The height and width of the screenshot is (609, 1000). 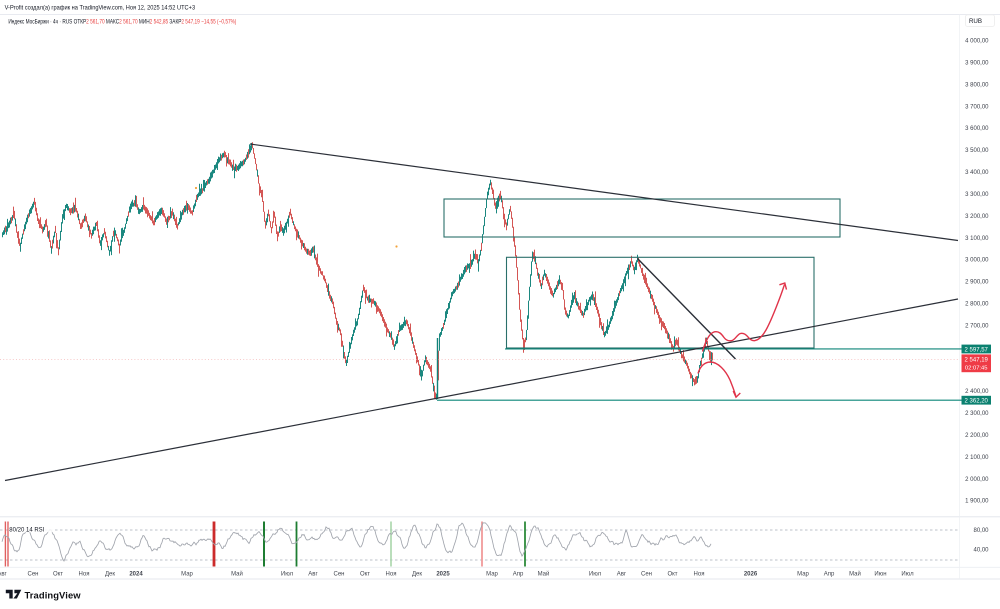 What do you see at coordinates (880, 575) in the screenshot?
I see `svg-text: Июн` at bounding box center [880, 575].